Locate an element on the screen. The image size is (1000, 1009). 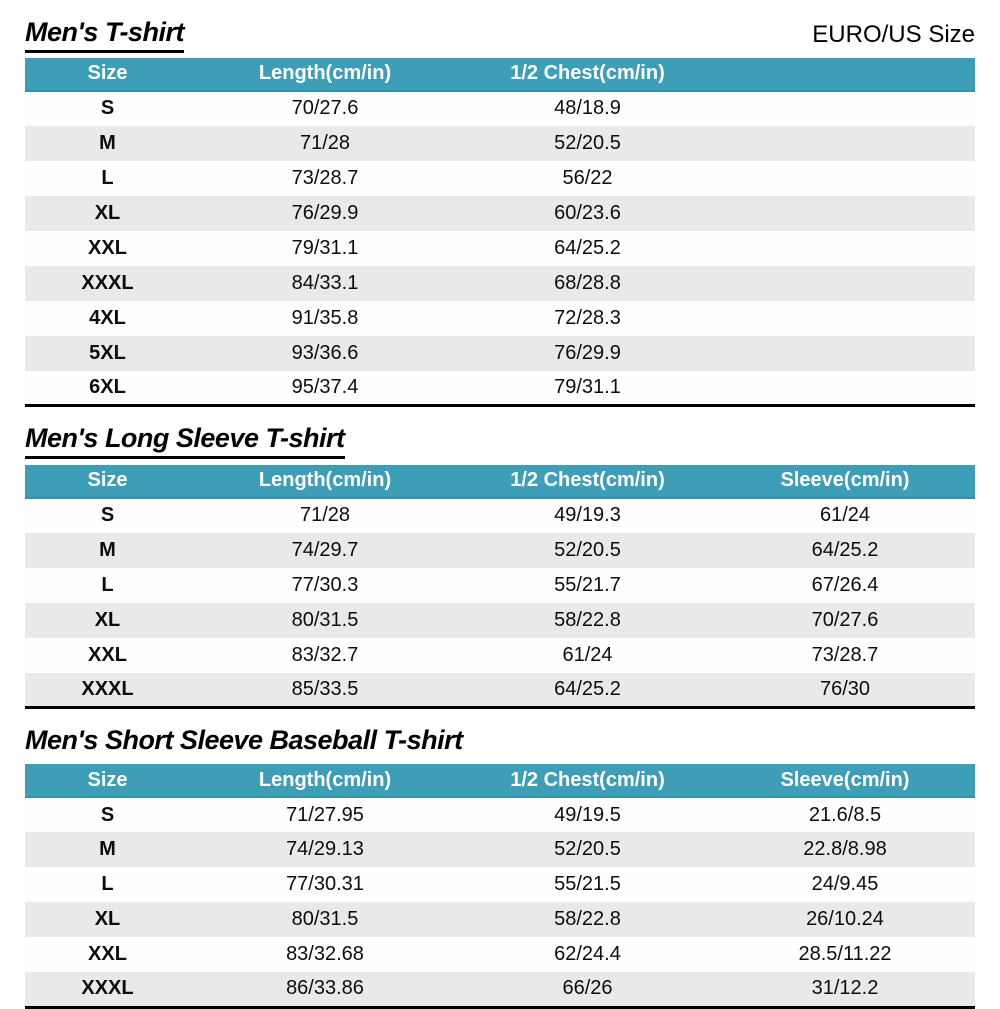
table-row: S 71/27.95 49/19.5 21.6/8.5 is located at coordinates (500, 815).